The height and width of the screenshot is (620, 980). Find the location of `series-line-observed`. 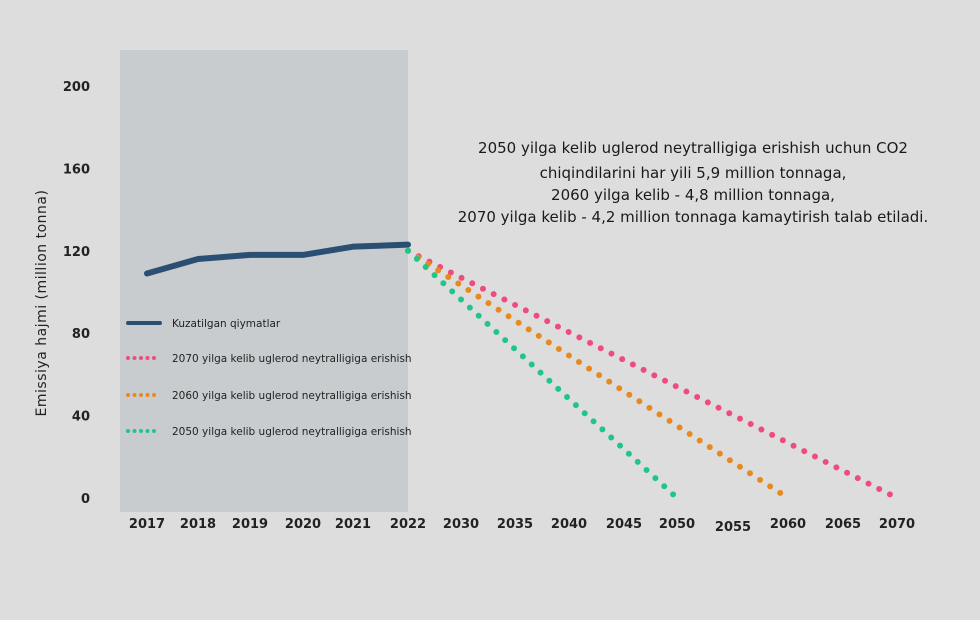

series-line-observed is located at coordinates (277, 259).